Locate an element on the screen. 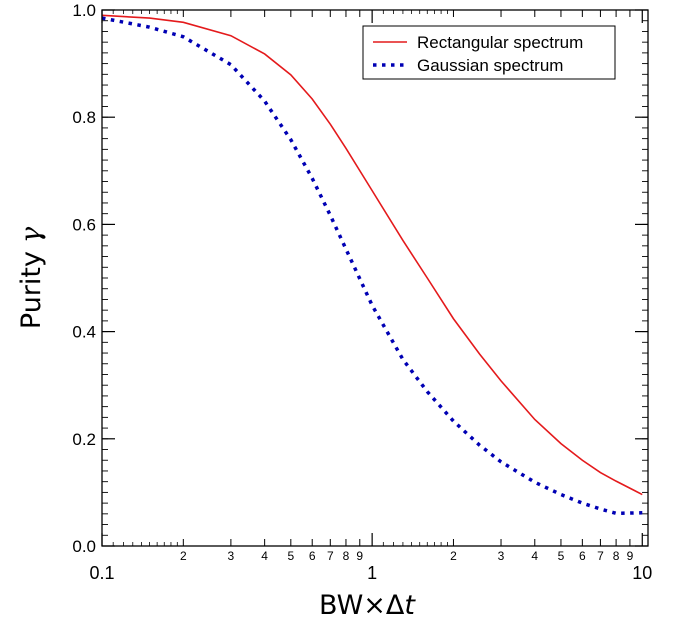  y-axis-title: Purity γ is located at coordinates (31, 277).